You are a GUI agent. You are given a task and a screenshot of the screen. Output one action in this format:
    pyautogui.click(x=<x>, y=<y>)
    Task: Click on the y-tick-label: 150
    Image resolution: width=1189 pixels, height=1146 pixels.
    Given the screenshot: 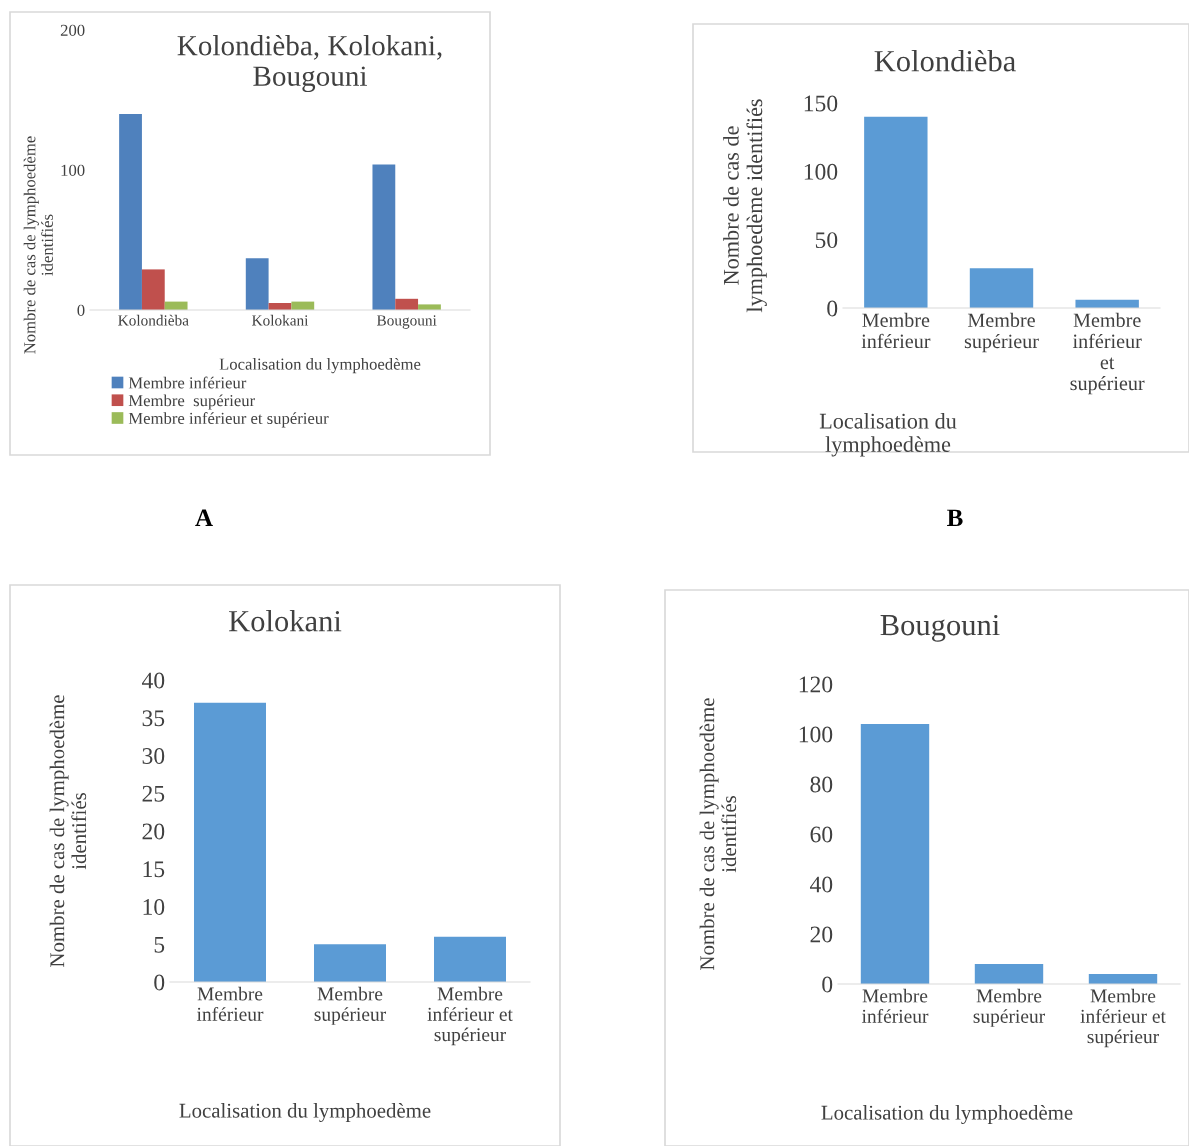 What is the action you would take?
    pyautogui.click(x=821, y=103)
    